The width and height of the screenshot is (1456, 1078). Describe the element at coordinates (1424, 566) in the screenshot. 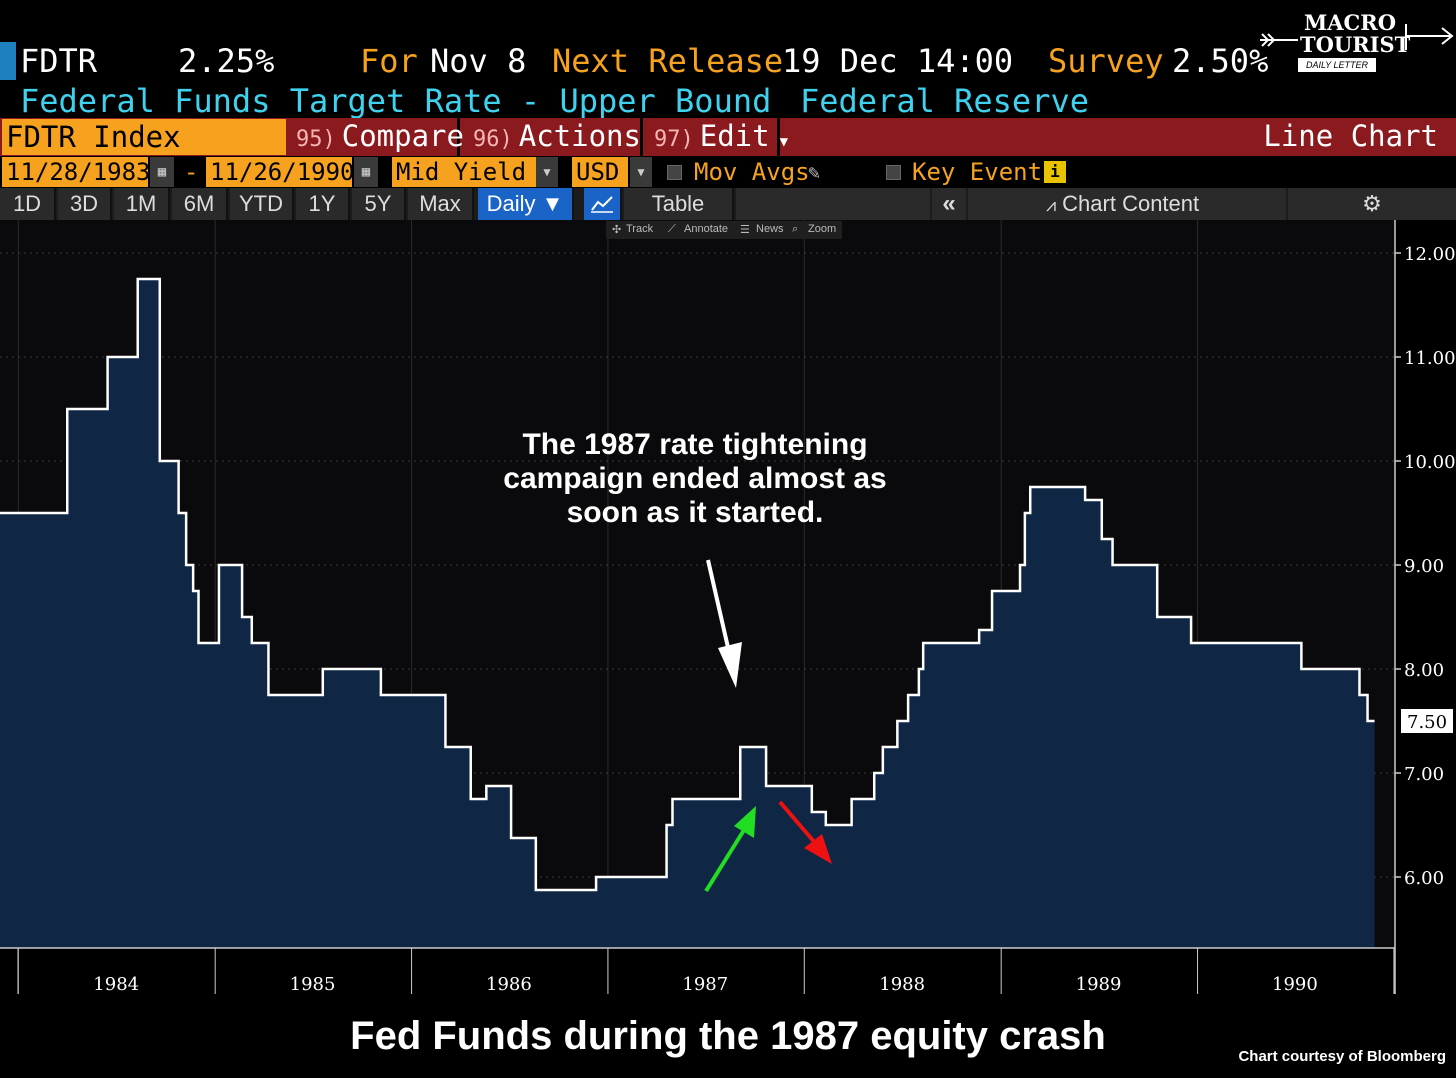

I see `y-tick-label: 9.00` at that location.